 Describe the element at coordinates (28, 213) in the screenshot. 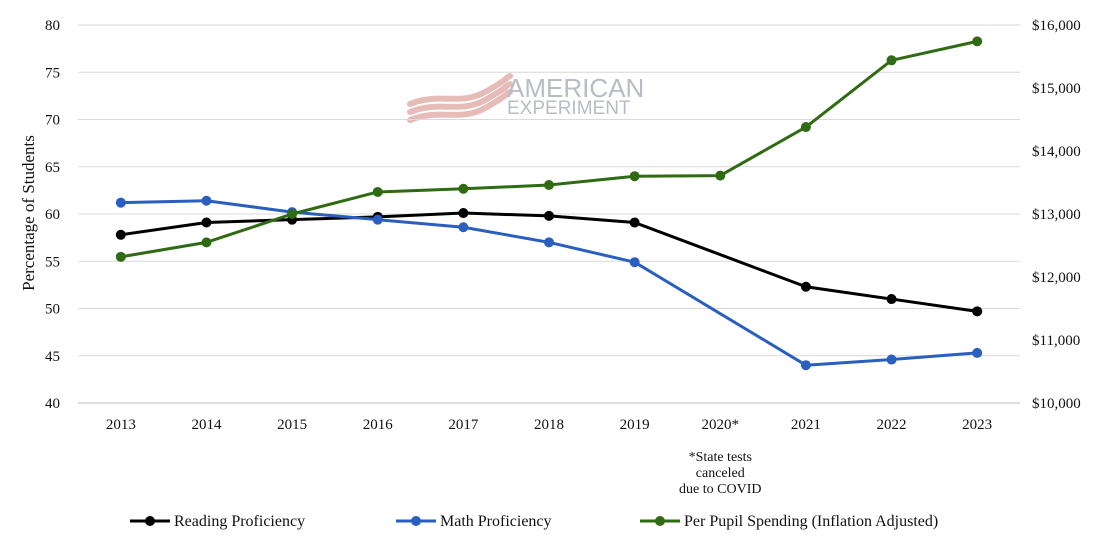

I see `y-axis-title: Percentage of Students` at that location.